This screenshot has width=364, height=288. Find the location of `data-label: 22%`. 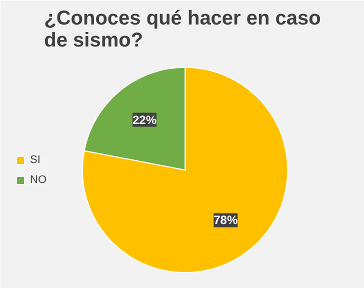

data-label: 22% is located at coordinates (144, 119).